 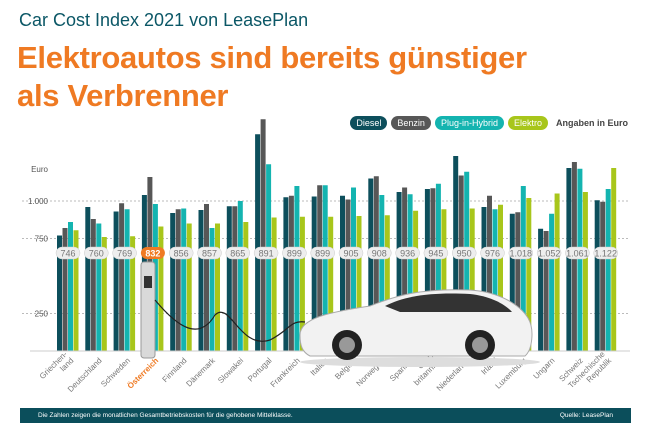 What do you see at coordinates (148, 282) in the screenshot?
I see `charging-station-screen` at bounding box center [148, 282].